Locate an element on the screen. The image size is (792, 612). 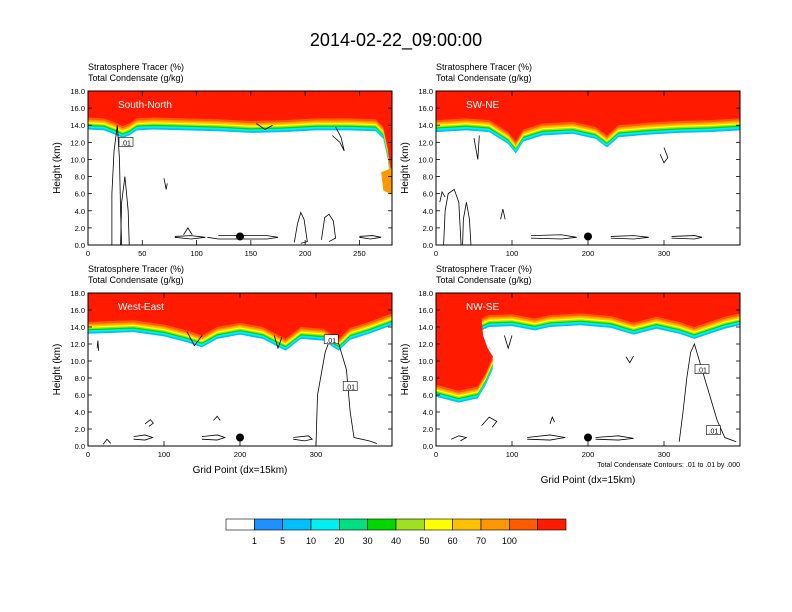
panel-plot-sw-ne is located at coordinates (588, 168).